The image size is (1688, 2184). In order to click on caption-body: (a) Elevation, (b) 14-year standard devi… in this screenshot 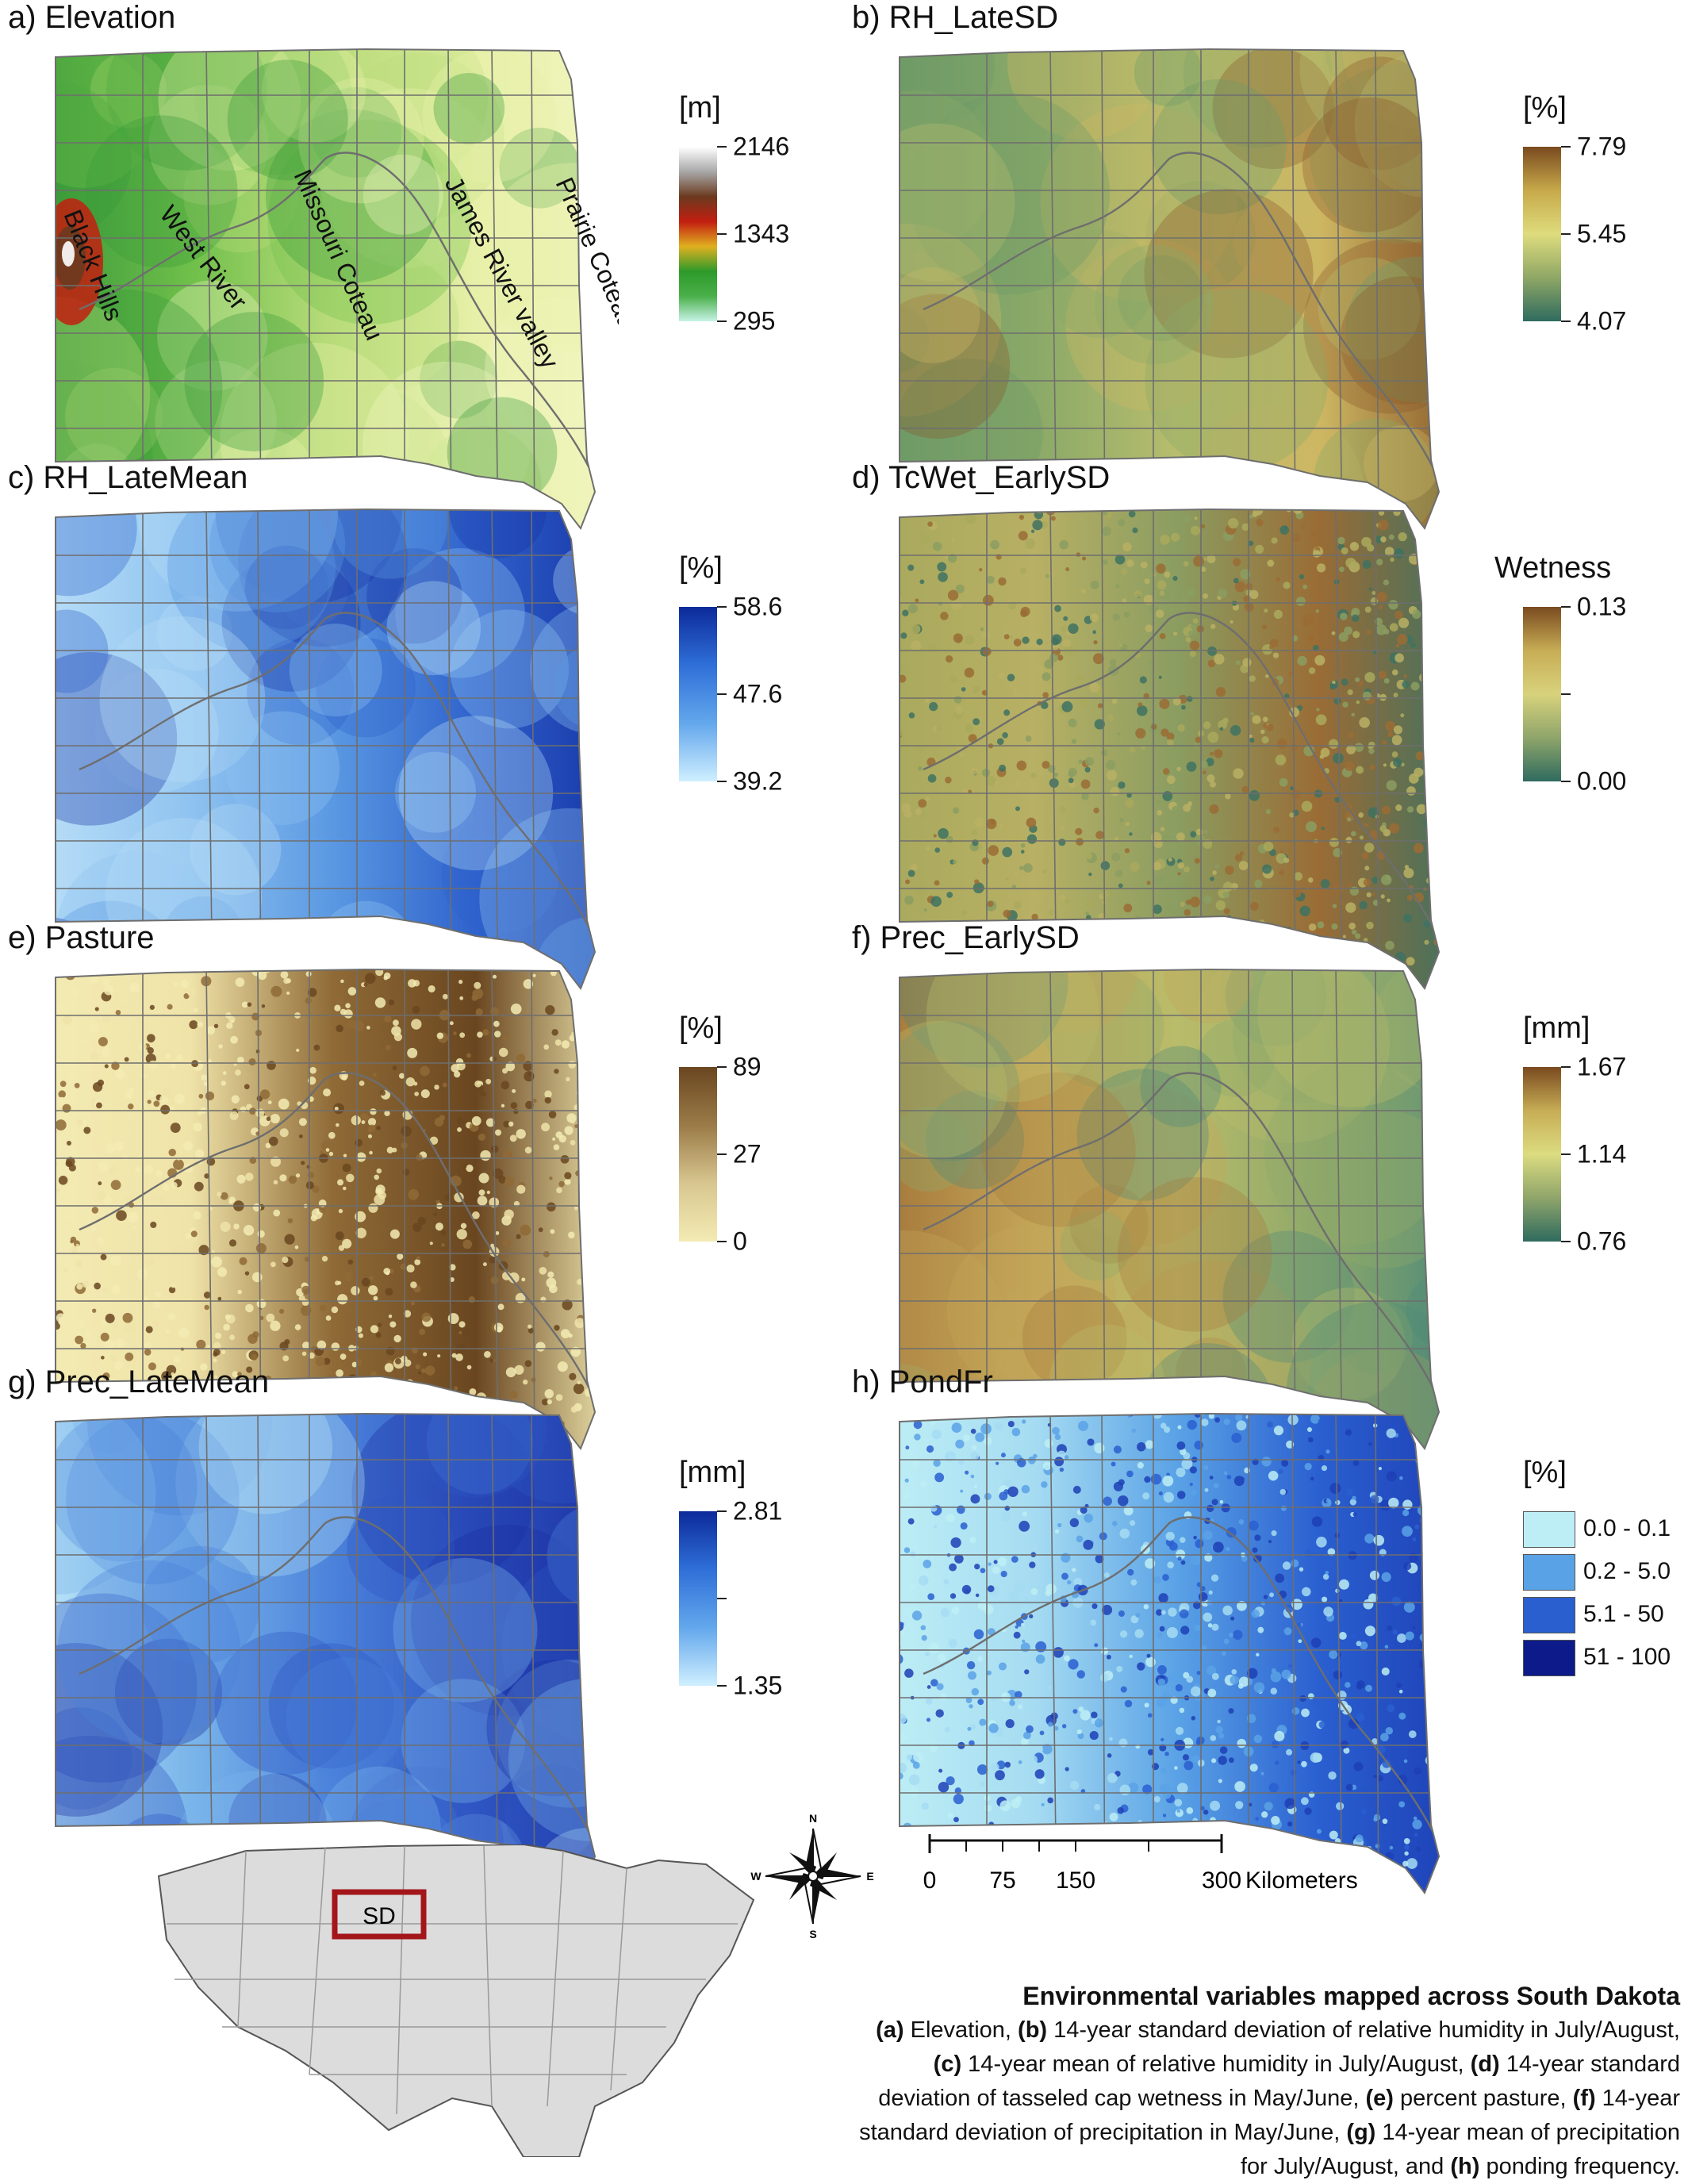, I will do `click(1263, 2098)`.